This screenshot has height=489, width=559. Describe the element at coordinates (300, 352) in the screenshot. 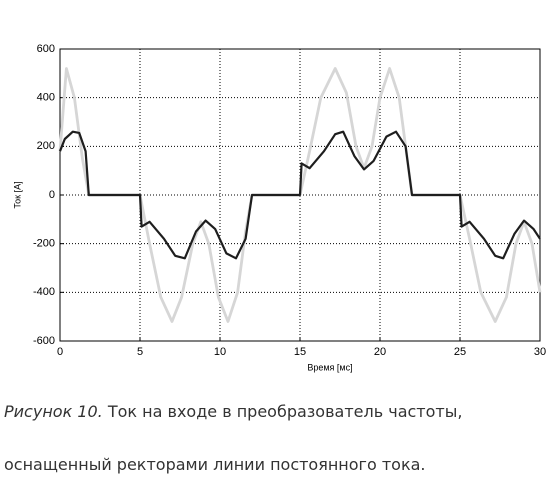

I see `x-tick-label: 15` at that location.